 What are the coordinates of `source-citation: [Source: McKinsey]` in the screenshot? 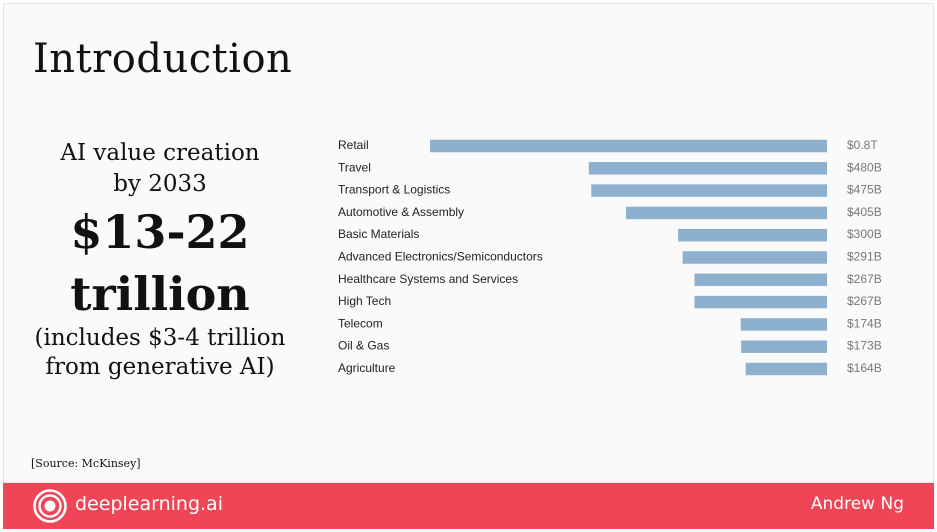 It's located at (86, 463).